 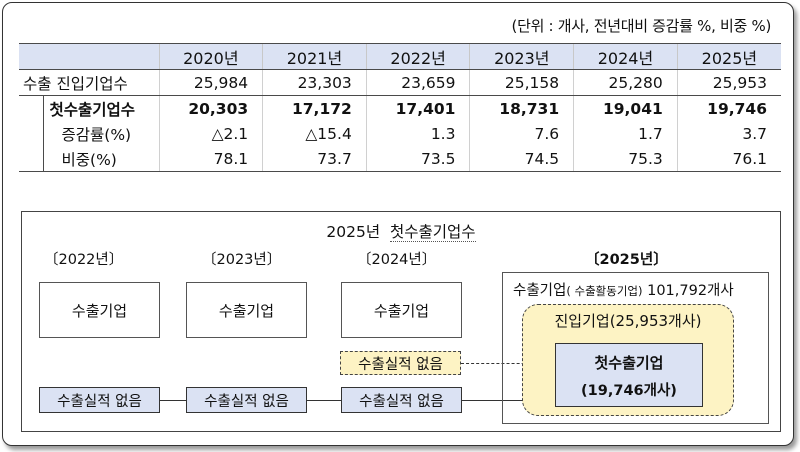 What do you see at coordinates (629, 391) in the screenshot?
I see `first-exporters-count: (19,746개사)` at bounding box center [629, 391].